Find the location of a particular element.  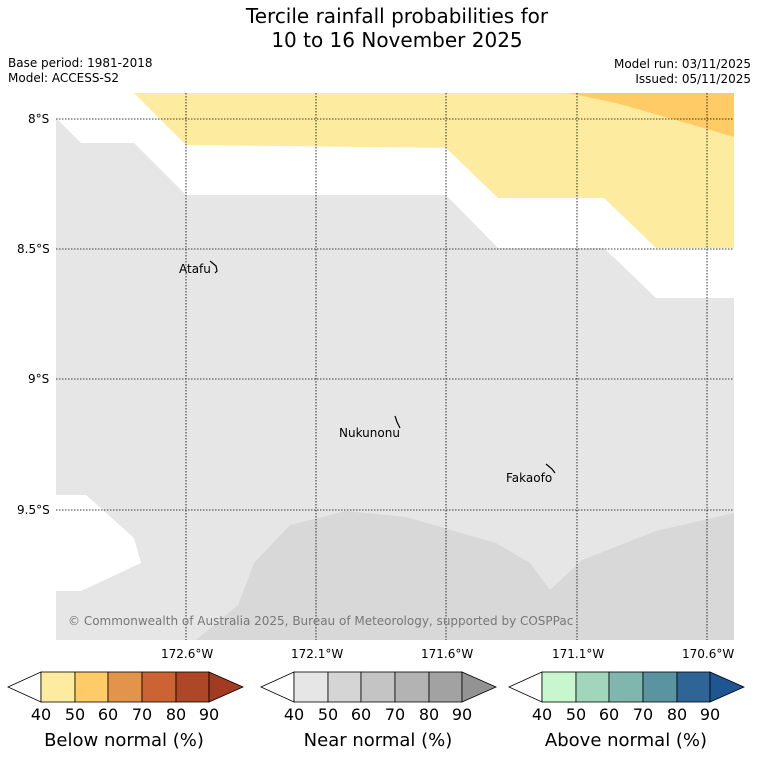

below-normal-50-region is located at coordinates (651, 115).